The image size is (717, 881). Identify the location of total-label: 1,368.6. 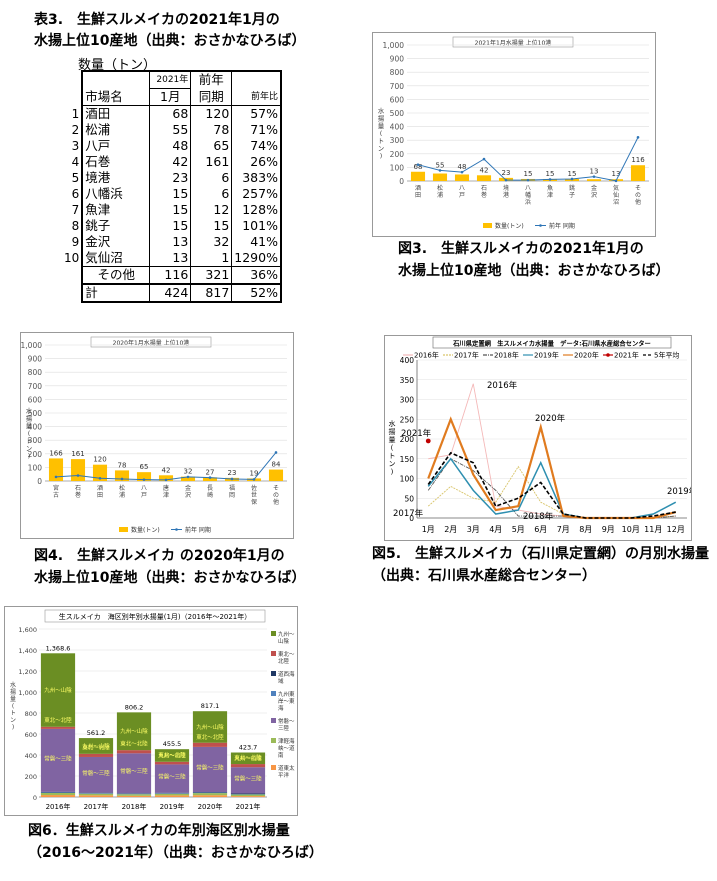
(58, 648).